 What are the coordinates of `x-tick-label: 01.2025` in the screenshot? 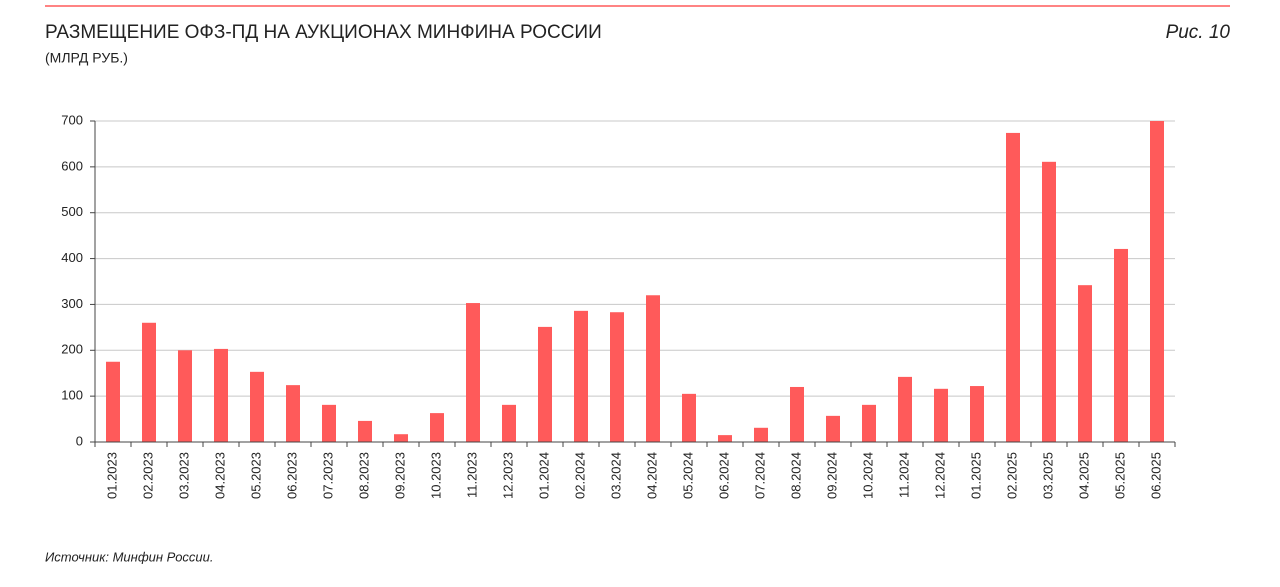 It's located at (975, 475).